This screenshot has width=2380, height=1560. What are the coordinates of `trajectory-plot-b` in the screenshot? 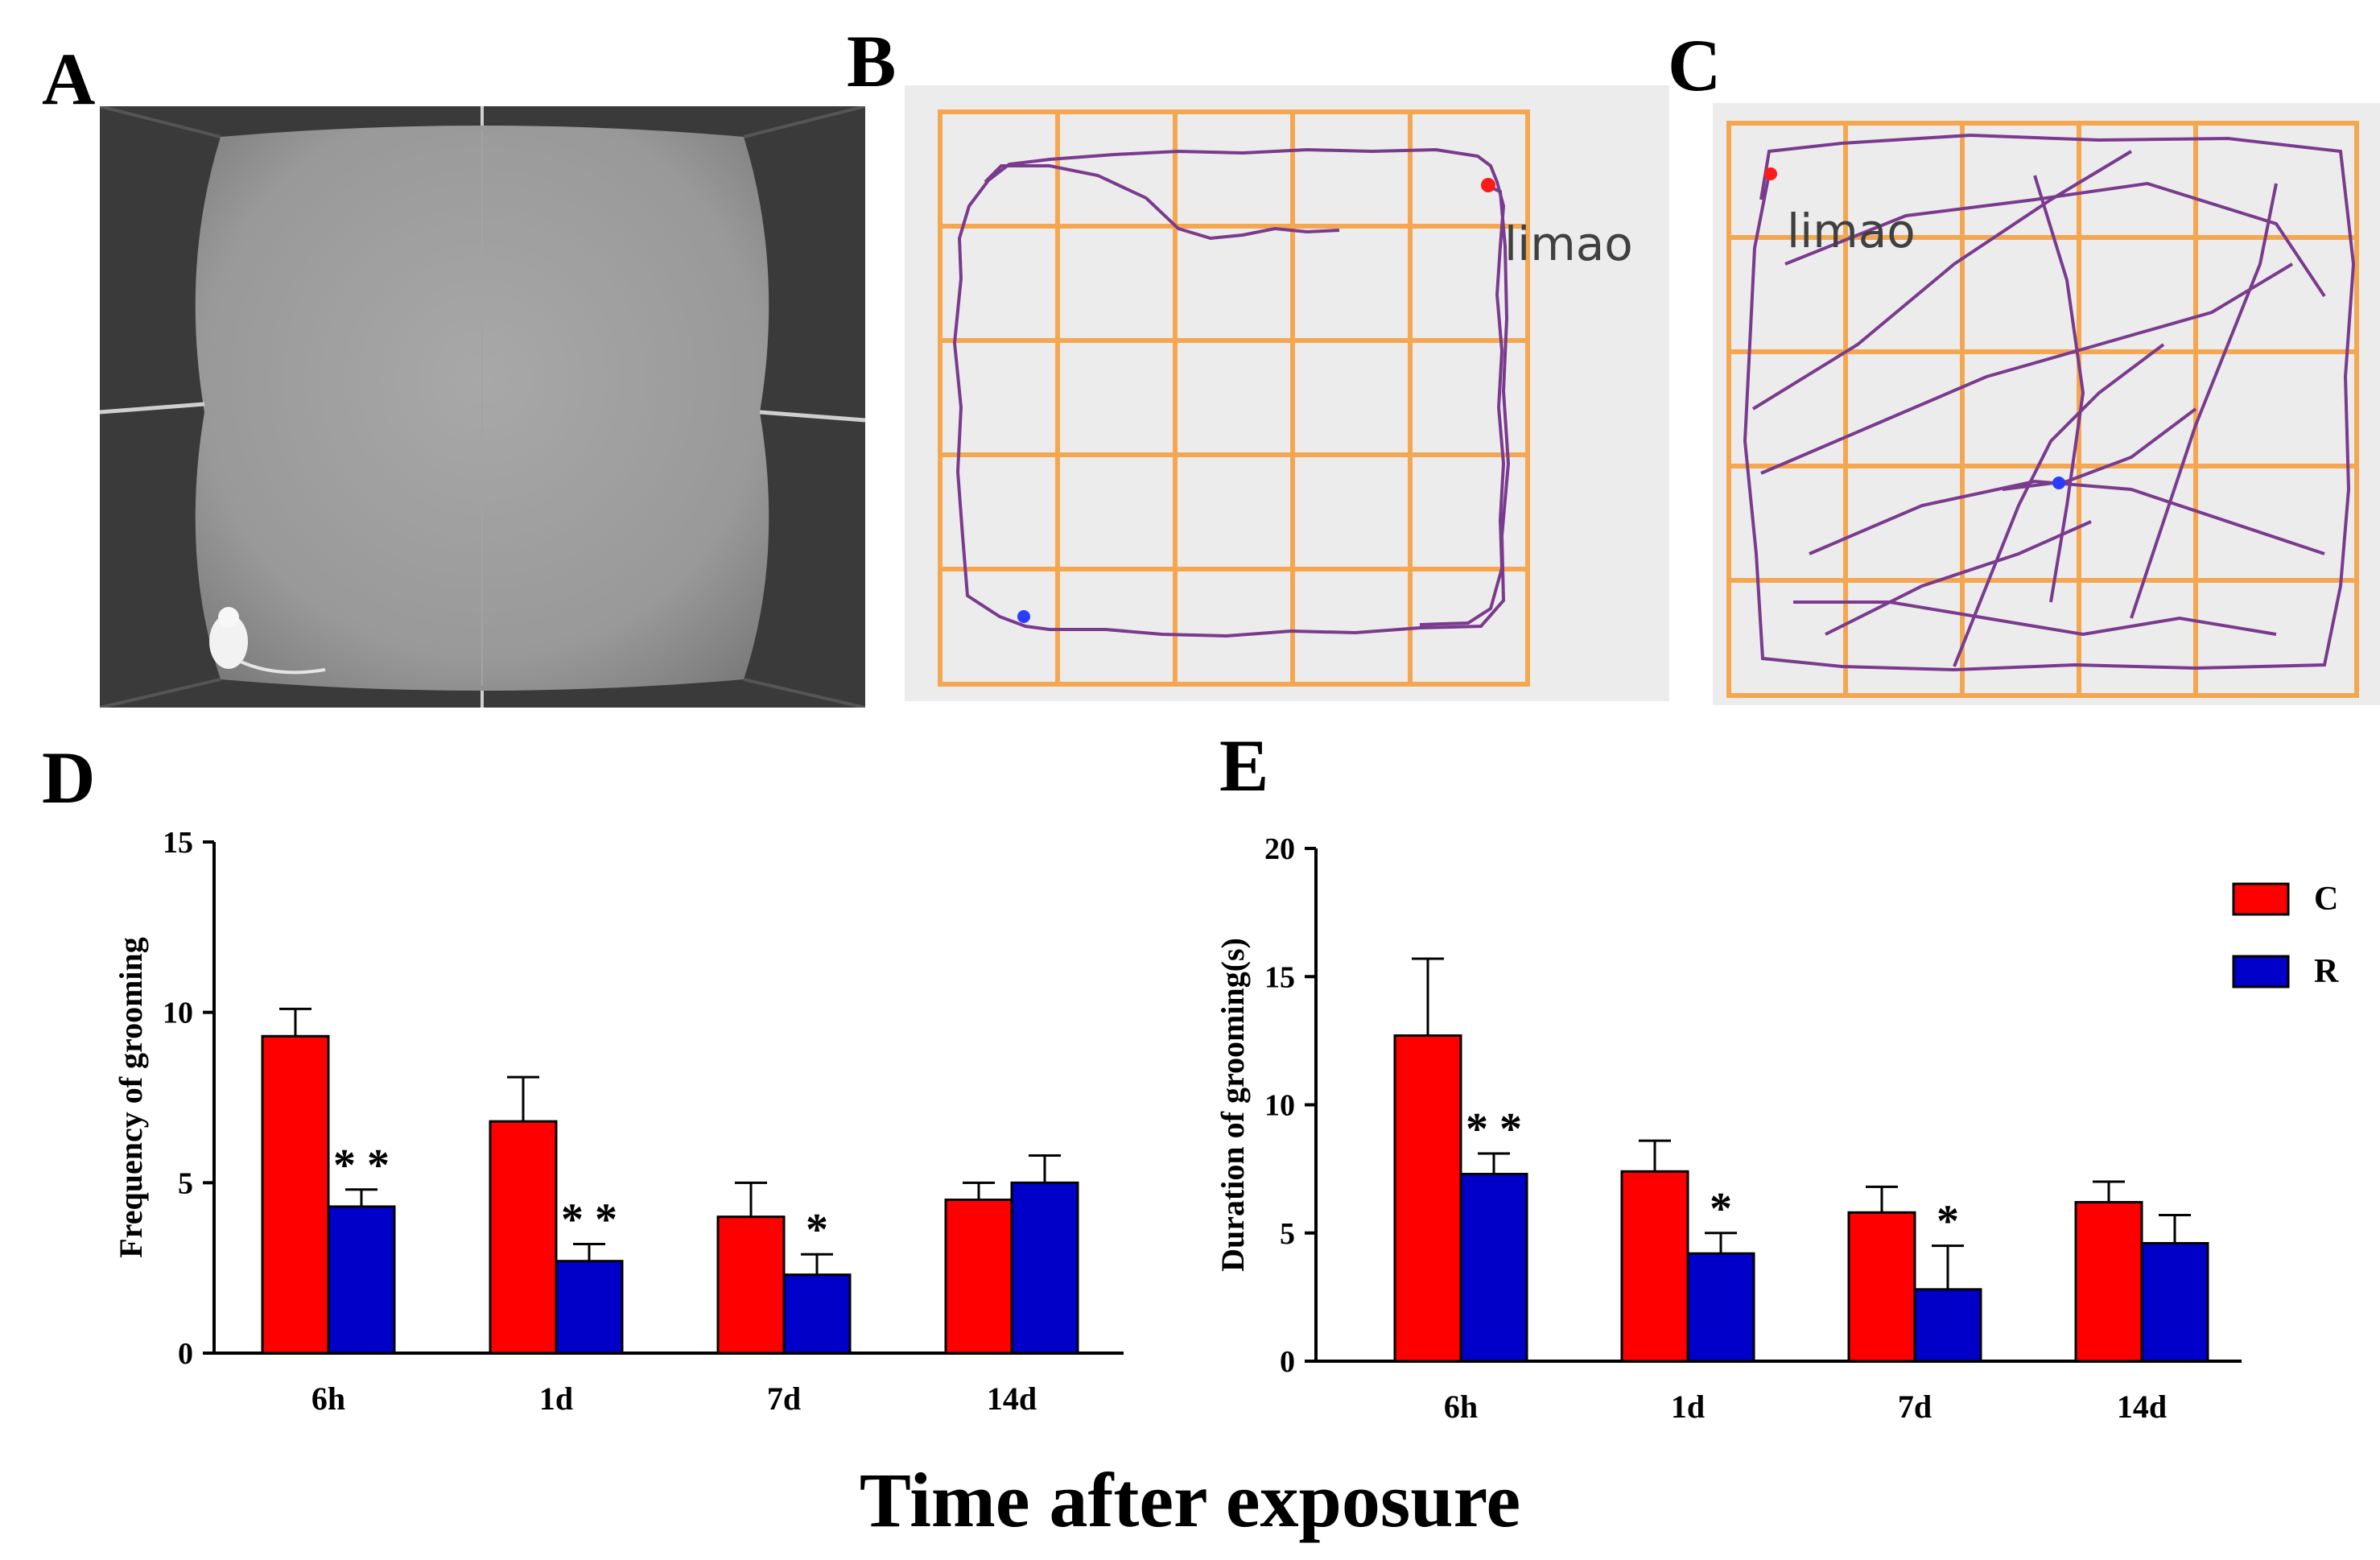 It's located at (1234, 398).